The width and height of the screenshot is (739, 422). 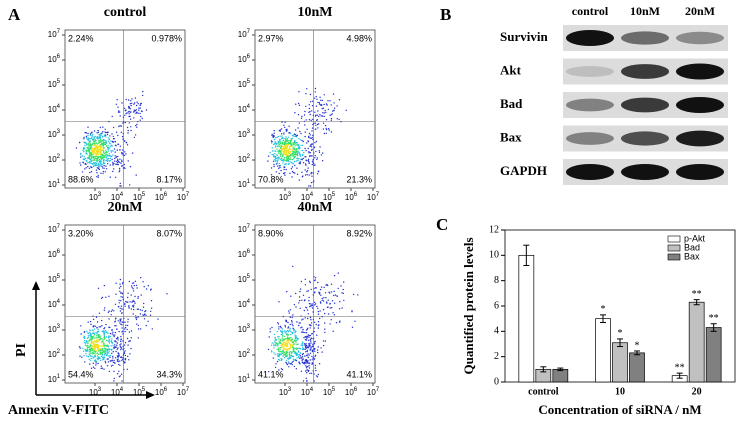 What do you see at coordinates (603, 309) in the screenshot?
I see `significance: *` at bounding box center [603, 309].